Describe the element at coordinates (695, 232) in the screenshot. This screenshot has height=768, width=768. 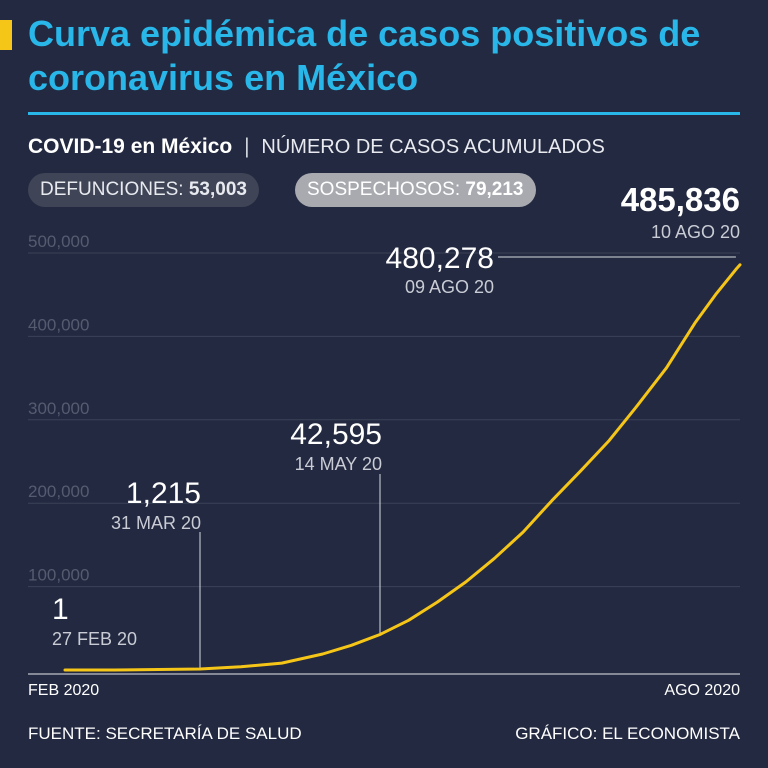
I see `annotation-date: 10 AGO 20` at that location.